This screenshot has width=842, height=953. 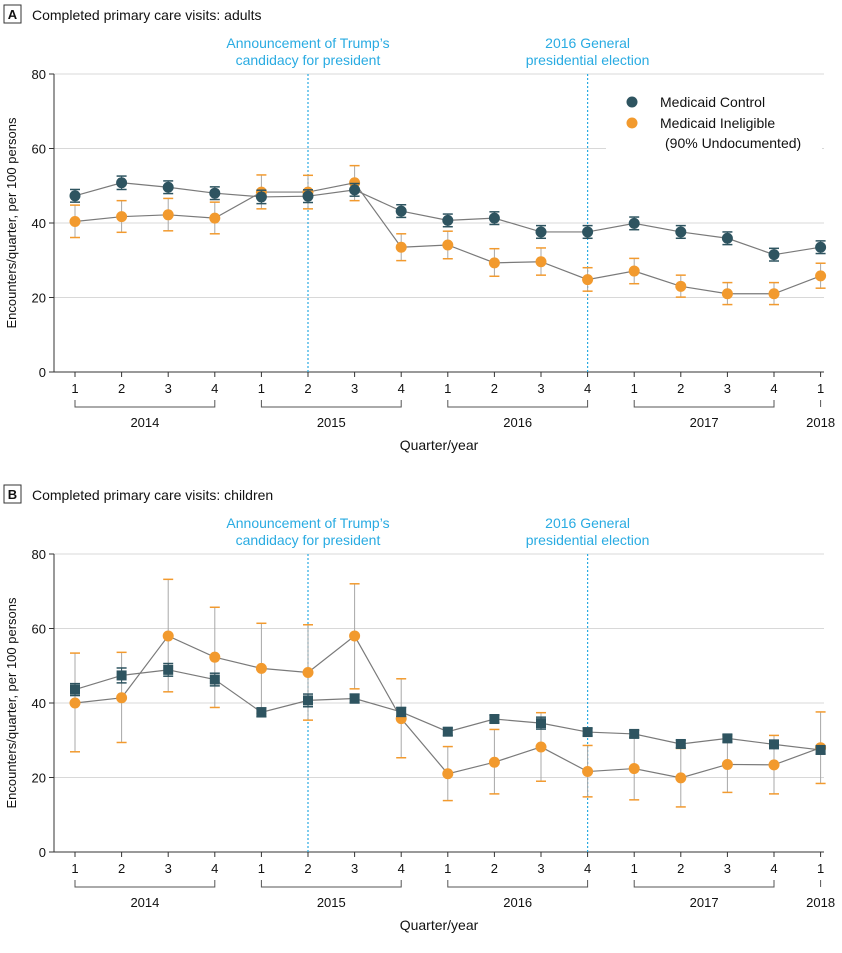 What do you see at coordinates (632, 123) in the screenshot?
I see `legend-marker-ineligible` at bounding box center [632, 123].